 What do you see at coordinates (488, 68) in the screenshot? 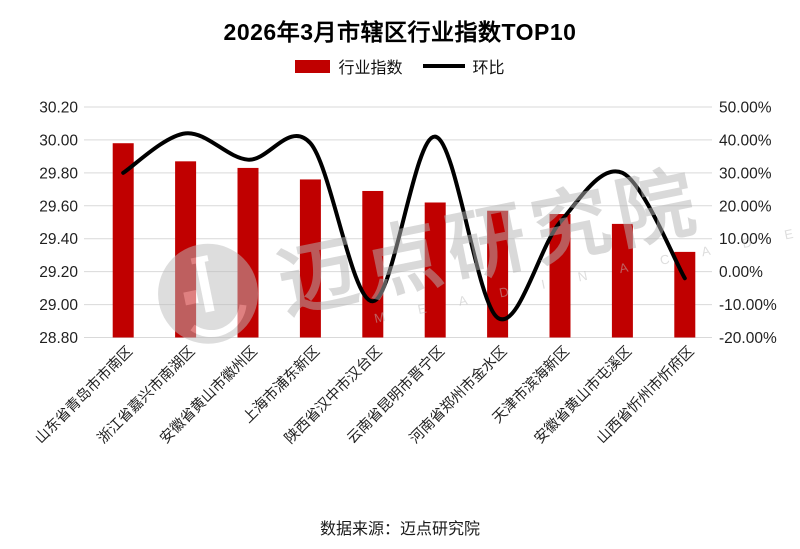
I see `legend-line-label: 环比` at bounding box center [488, 68].